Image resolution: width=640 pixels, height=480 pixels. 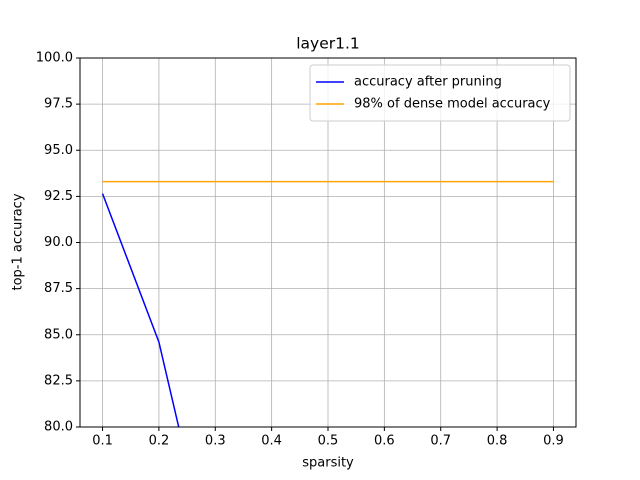 What do you see at coordinates (58, 288) in the screenshot?
I see `y-tick-label: 87.5` at bounding box center [58, 288].